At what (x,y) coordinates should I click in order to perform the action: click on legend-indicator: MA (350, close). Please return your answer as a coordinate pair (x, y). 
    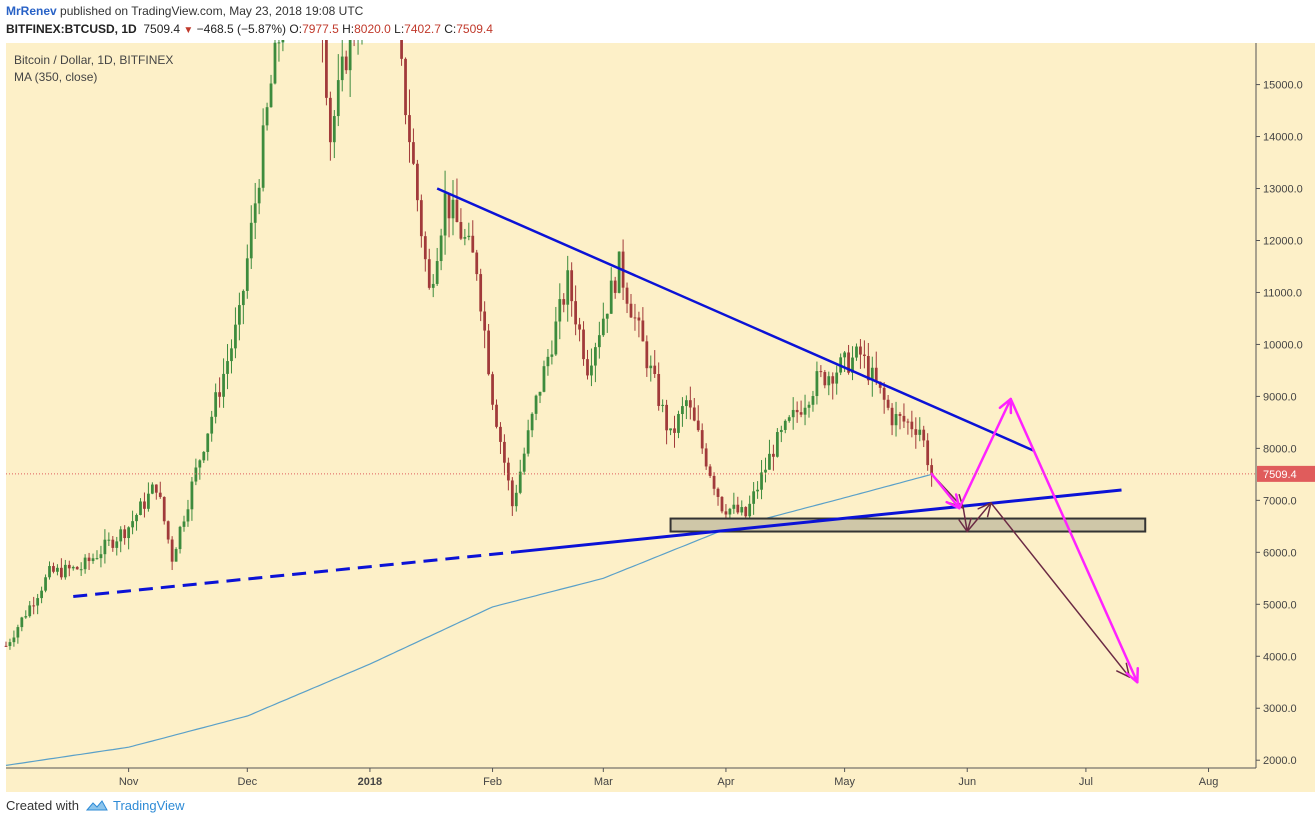
    Looking at the image, I should click on (55, 77).